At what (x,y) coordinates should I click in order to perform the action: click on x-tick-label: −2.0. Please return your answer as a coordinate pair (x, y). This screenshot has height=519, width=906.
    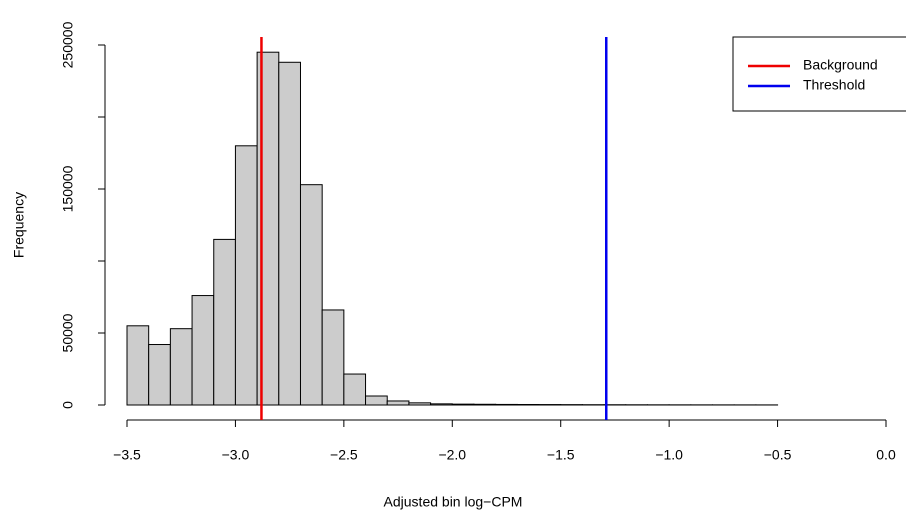
    Looking at the image, I should click on (452, 455).